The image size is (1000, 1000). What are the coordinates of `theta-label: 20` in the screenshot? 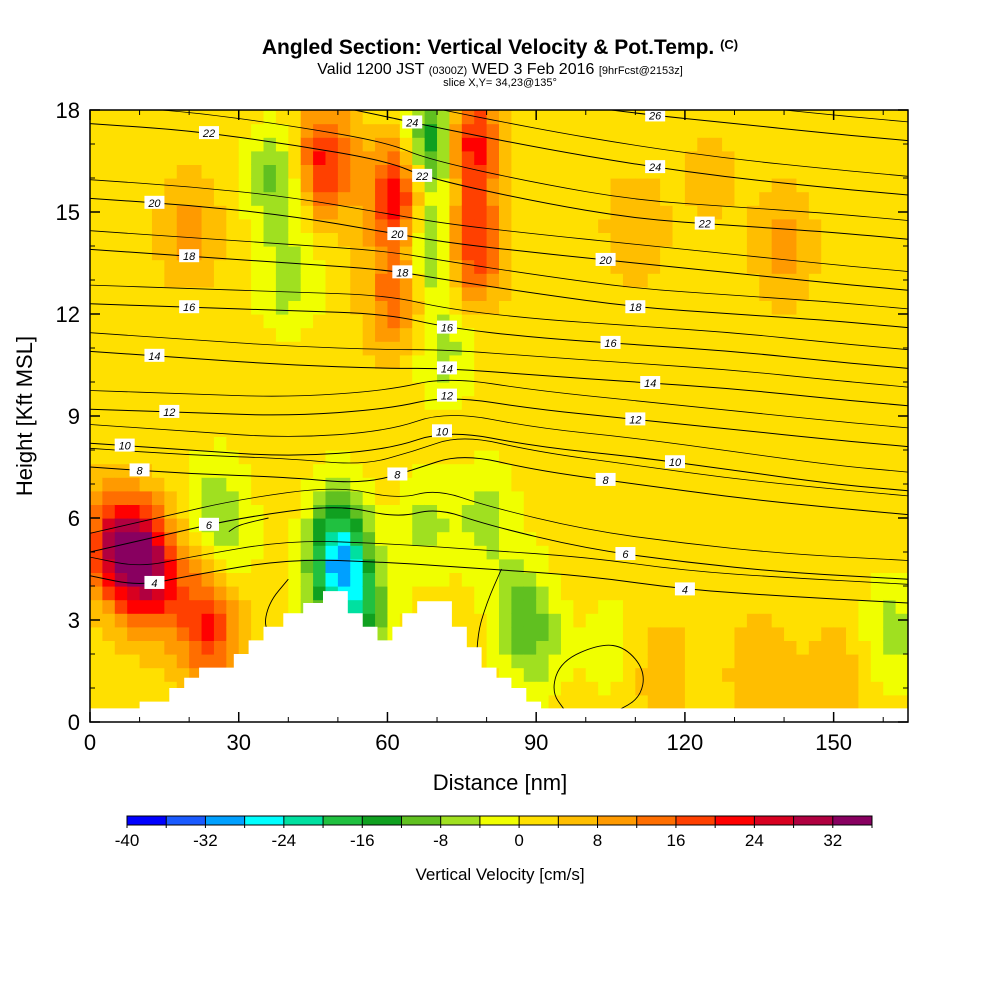 It's located at (605, 259).